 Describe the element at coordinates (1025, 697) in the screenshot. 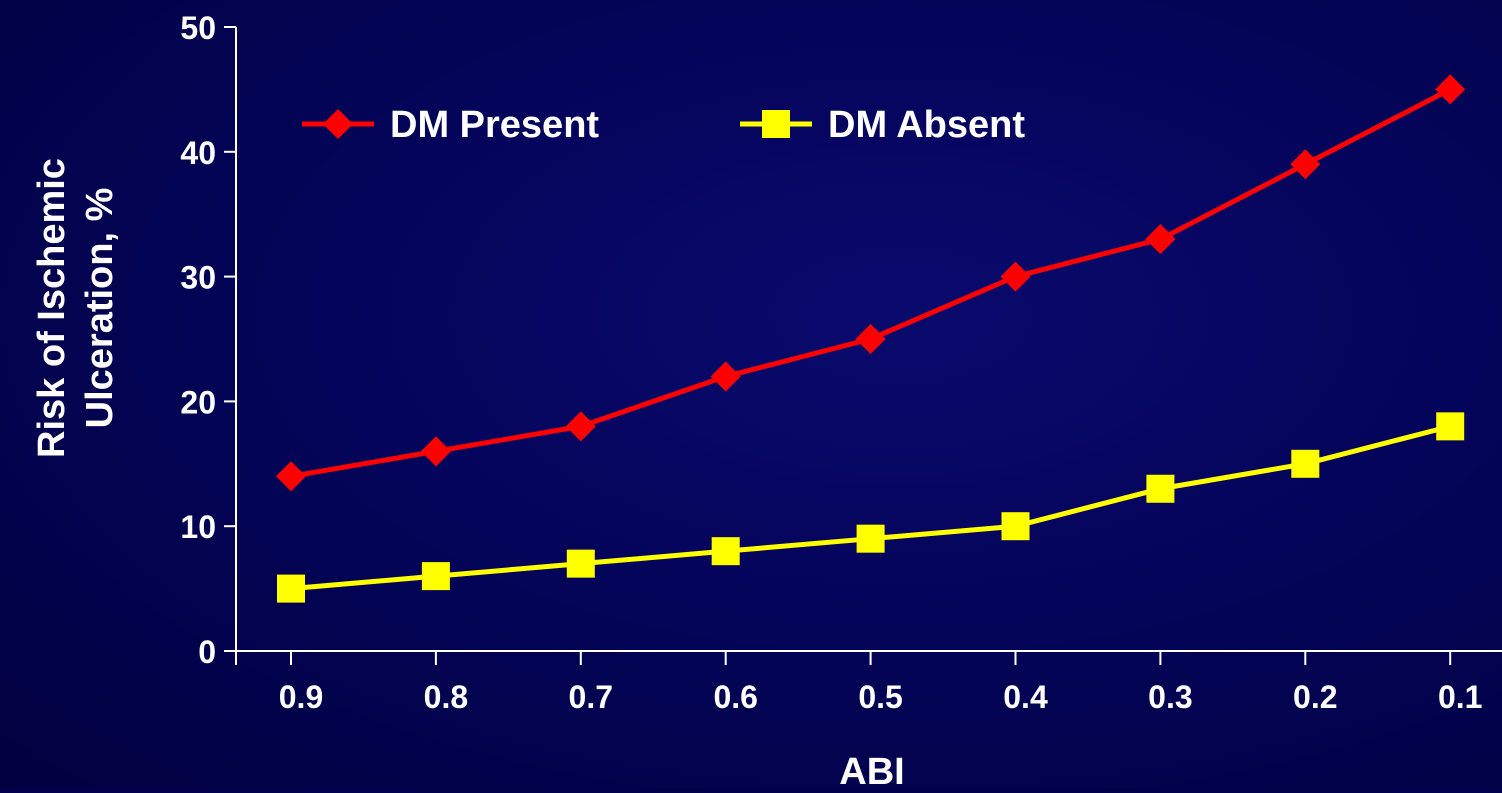

I see `x-tick-label: 0.4` at that location.